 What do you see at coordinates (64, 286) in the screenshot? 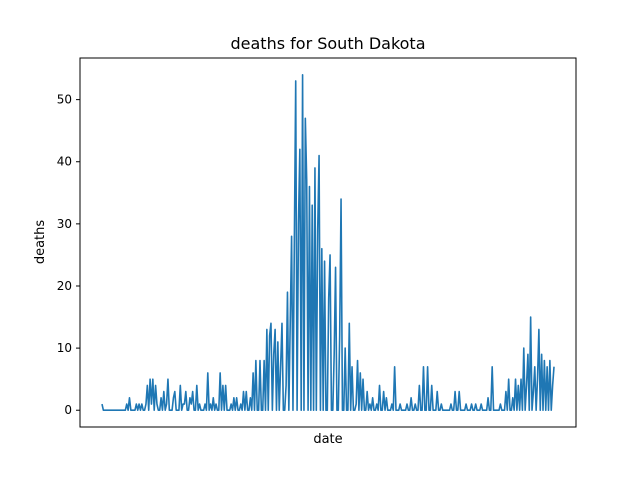
I see `y-tick-label: 20` at bounding box center [64, 286].